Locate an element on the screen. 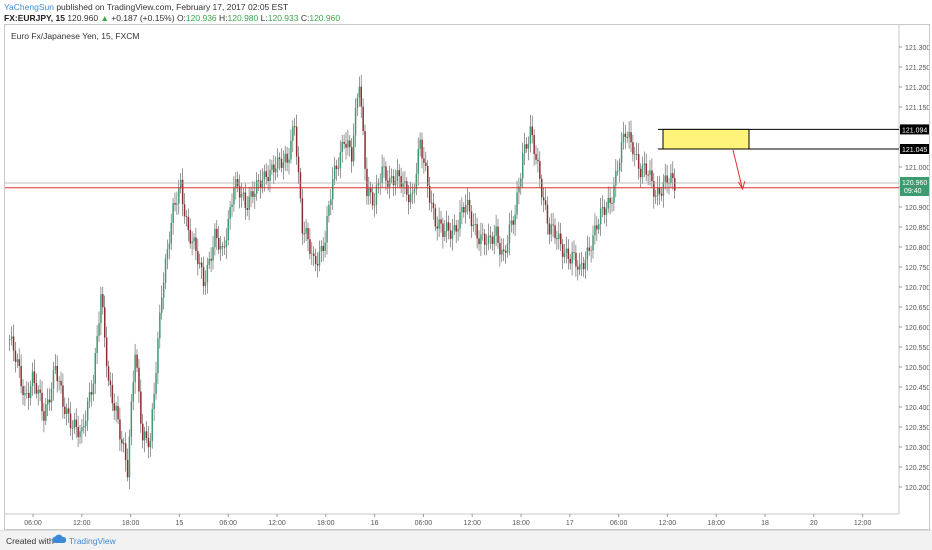  x-tick-label: 17 is located at coordinates (570, 523).